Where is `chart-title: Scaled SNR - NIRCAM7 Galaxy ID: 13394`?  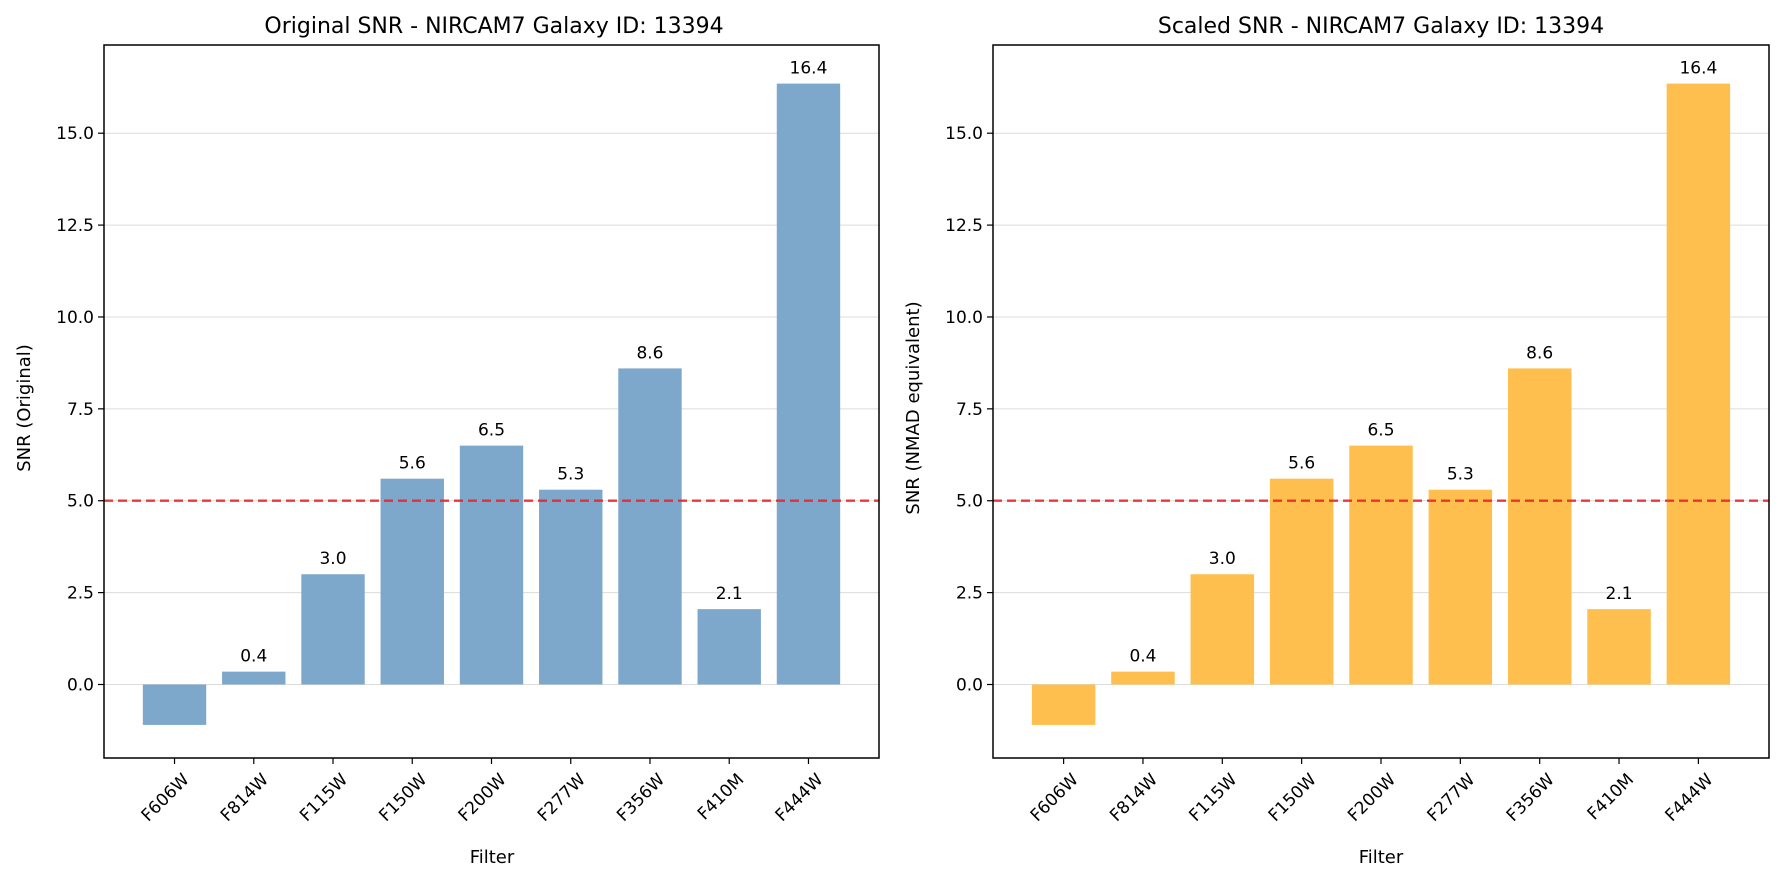 chart-title: Scaled SNR - NIRCAM7 Galaxy ID: 13394 is located at coordinates (1381, 26).